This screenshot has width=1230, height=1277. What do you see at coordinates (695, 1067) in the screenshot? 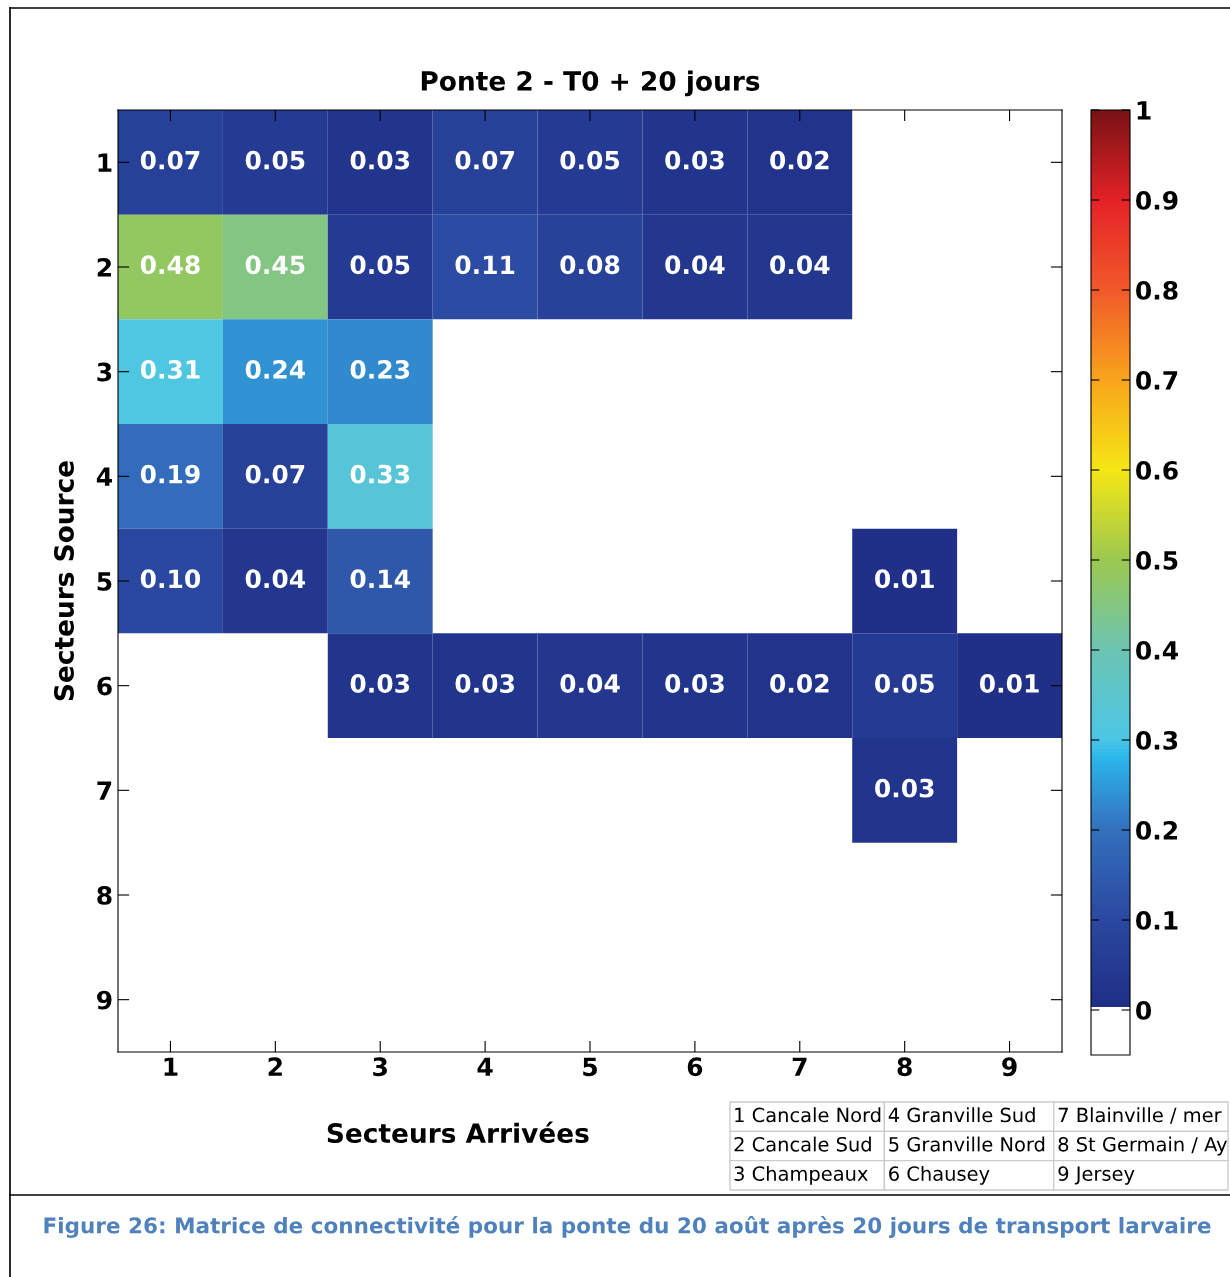
I see `x-tick-label: 6` at bounding box center [695, 1067].